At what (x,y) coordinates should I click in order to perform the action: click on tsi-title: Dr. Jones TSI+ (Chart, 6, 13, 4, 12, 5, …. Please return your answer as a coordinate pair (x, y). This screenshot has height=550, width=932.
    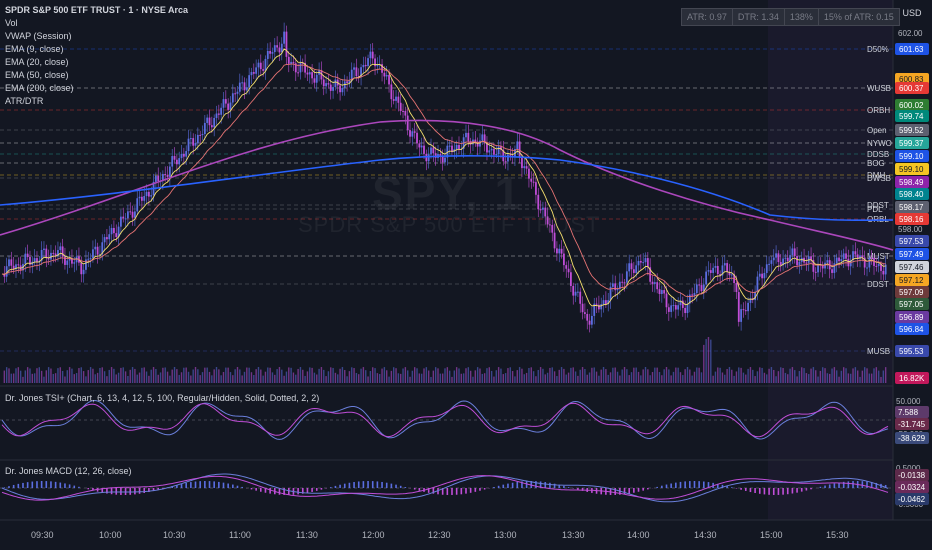
    Looking at the image, I should click on (162, 398).